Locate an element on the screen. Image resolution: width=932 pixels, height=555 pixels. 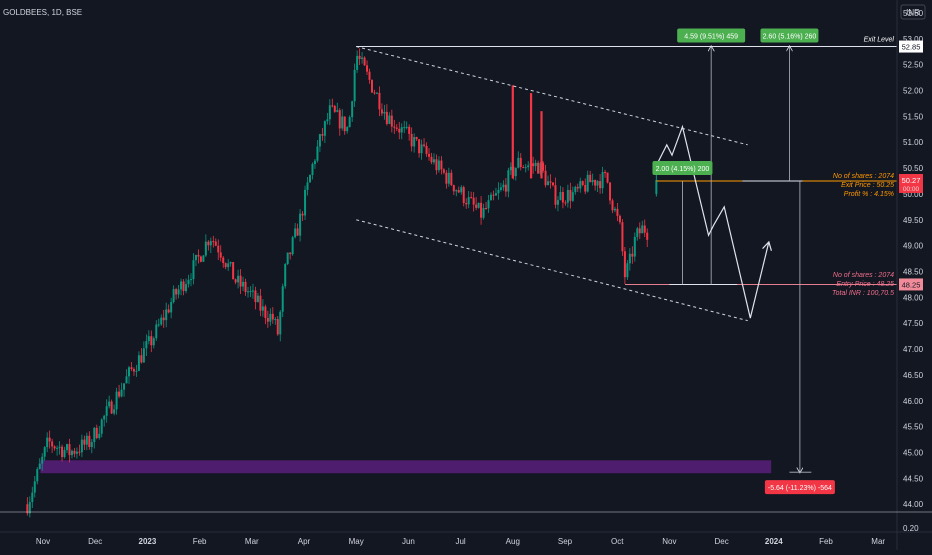
x-tick-label: Dec is located at coordinates (95, 541).